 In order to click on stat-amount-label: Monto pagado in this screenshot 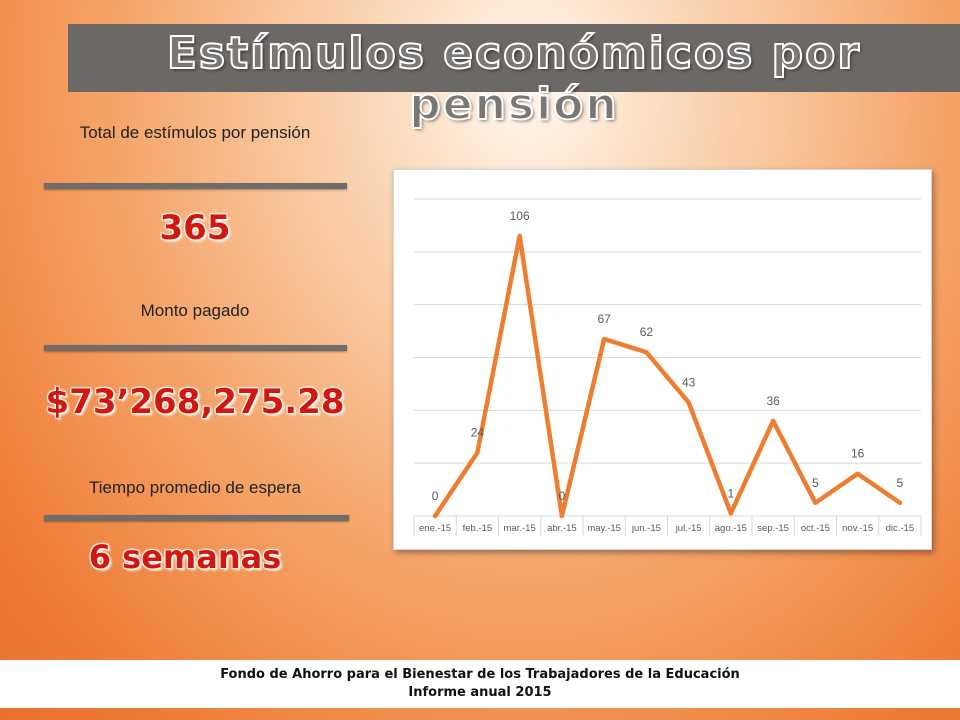, I will do `click(195, 310)`.